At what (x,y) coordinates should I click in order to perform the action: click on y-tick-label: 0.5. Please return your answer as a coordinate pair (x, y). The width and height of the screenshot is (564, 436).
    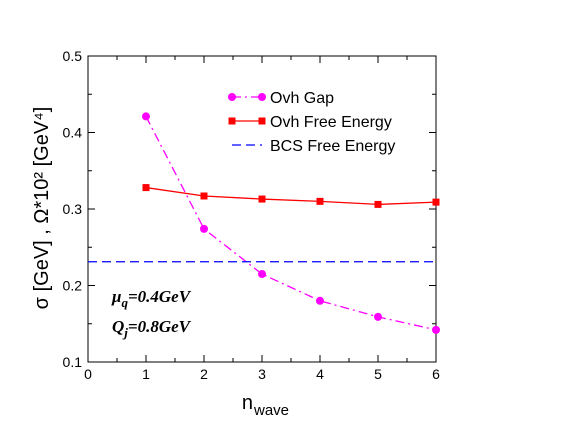
    Looking at the image, I should click on (73, 56).